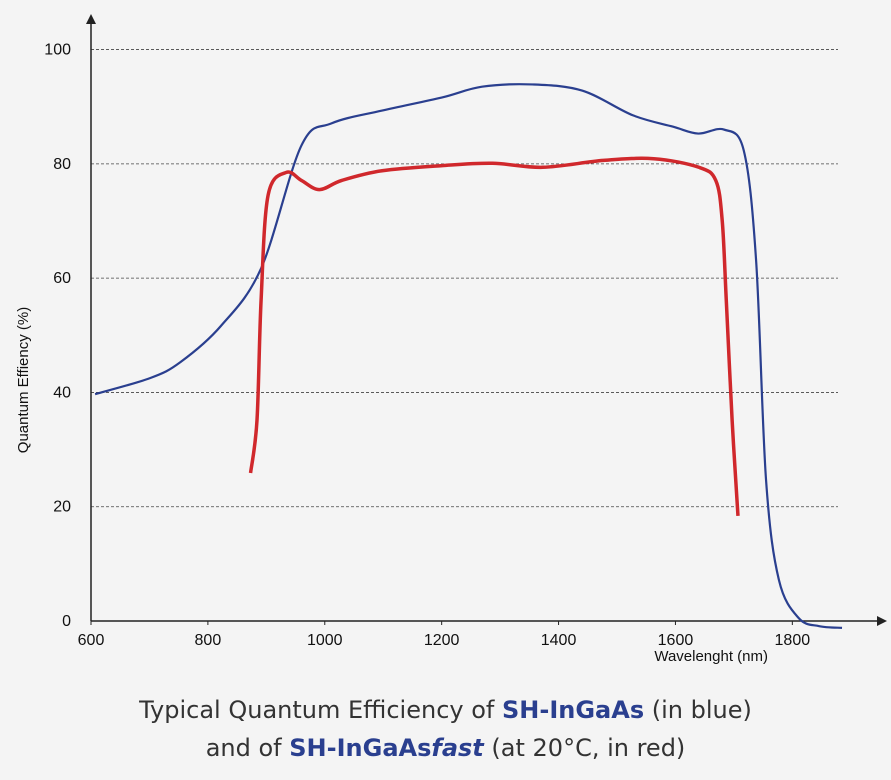  What do you see at coordinates (882, 621) in the screenshot?
I see `x-axis-arrow` at bounding box center [882, 621].